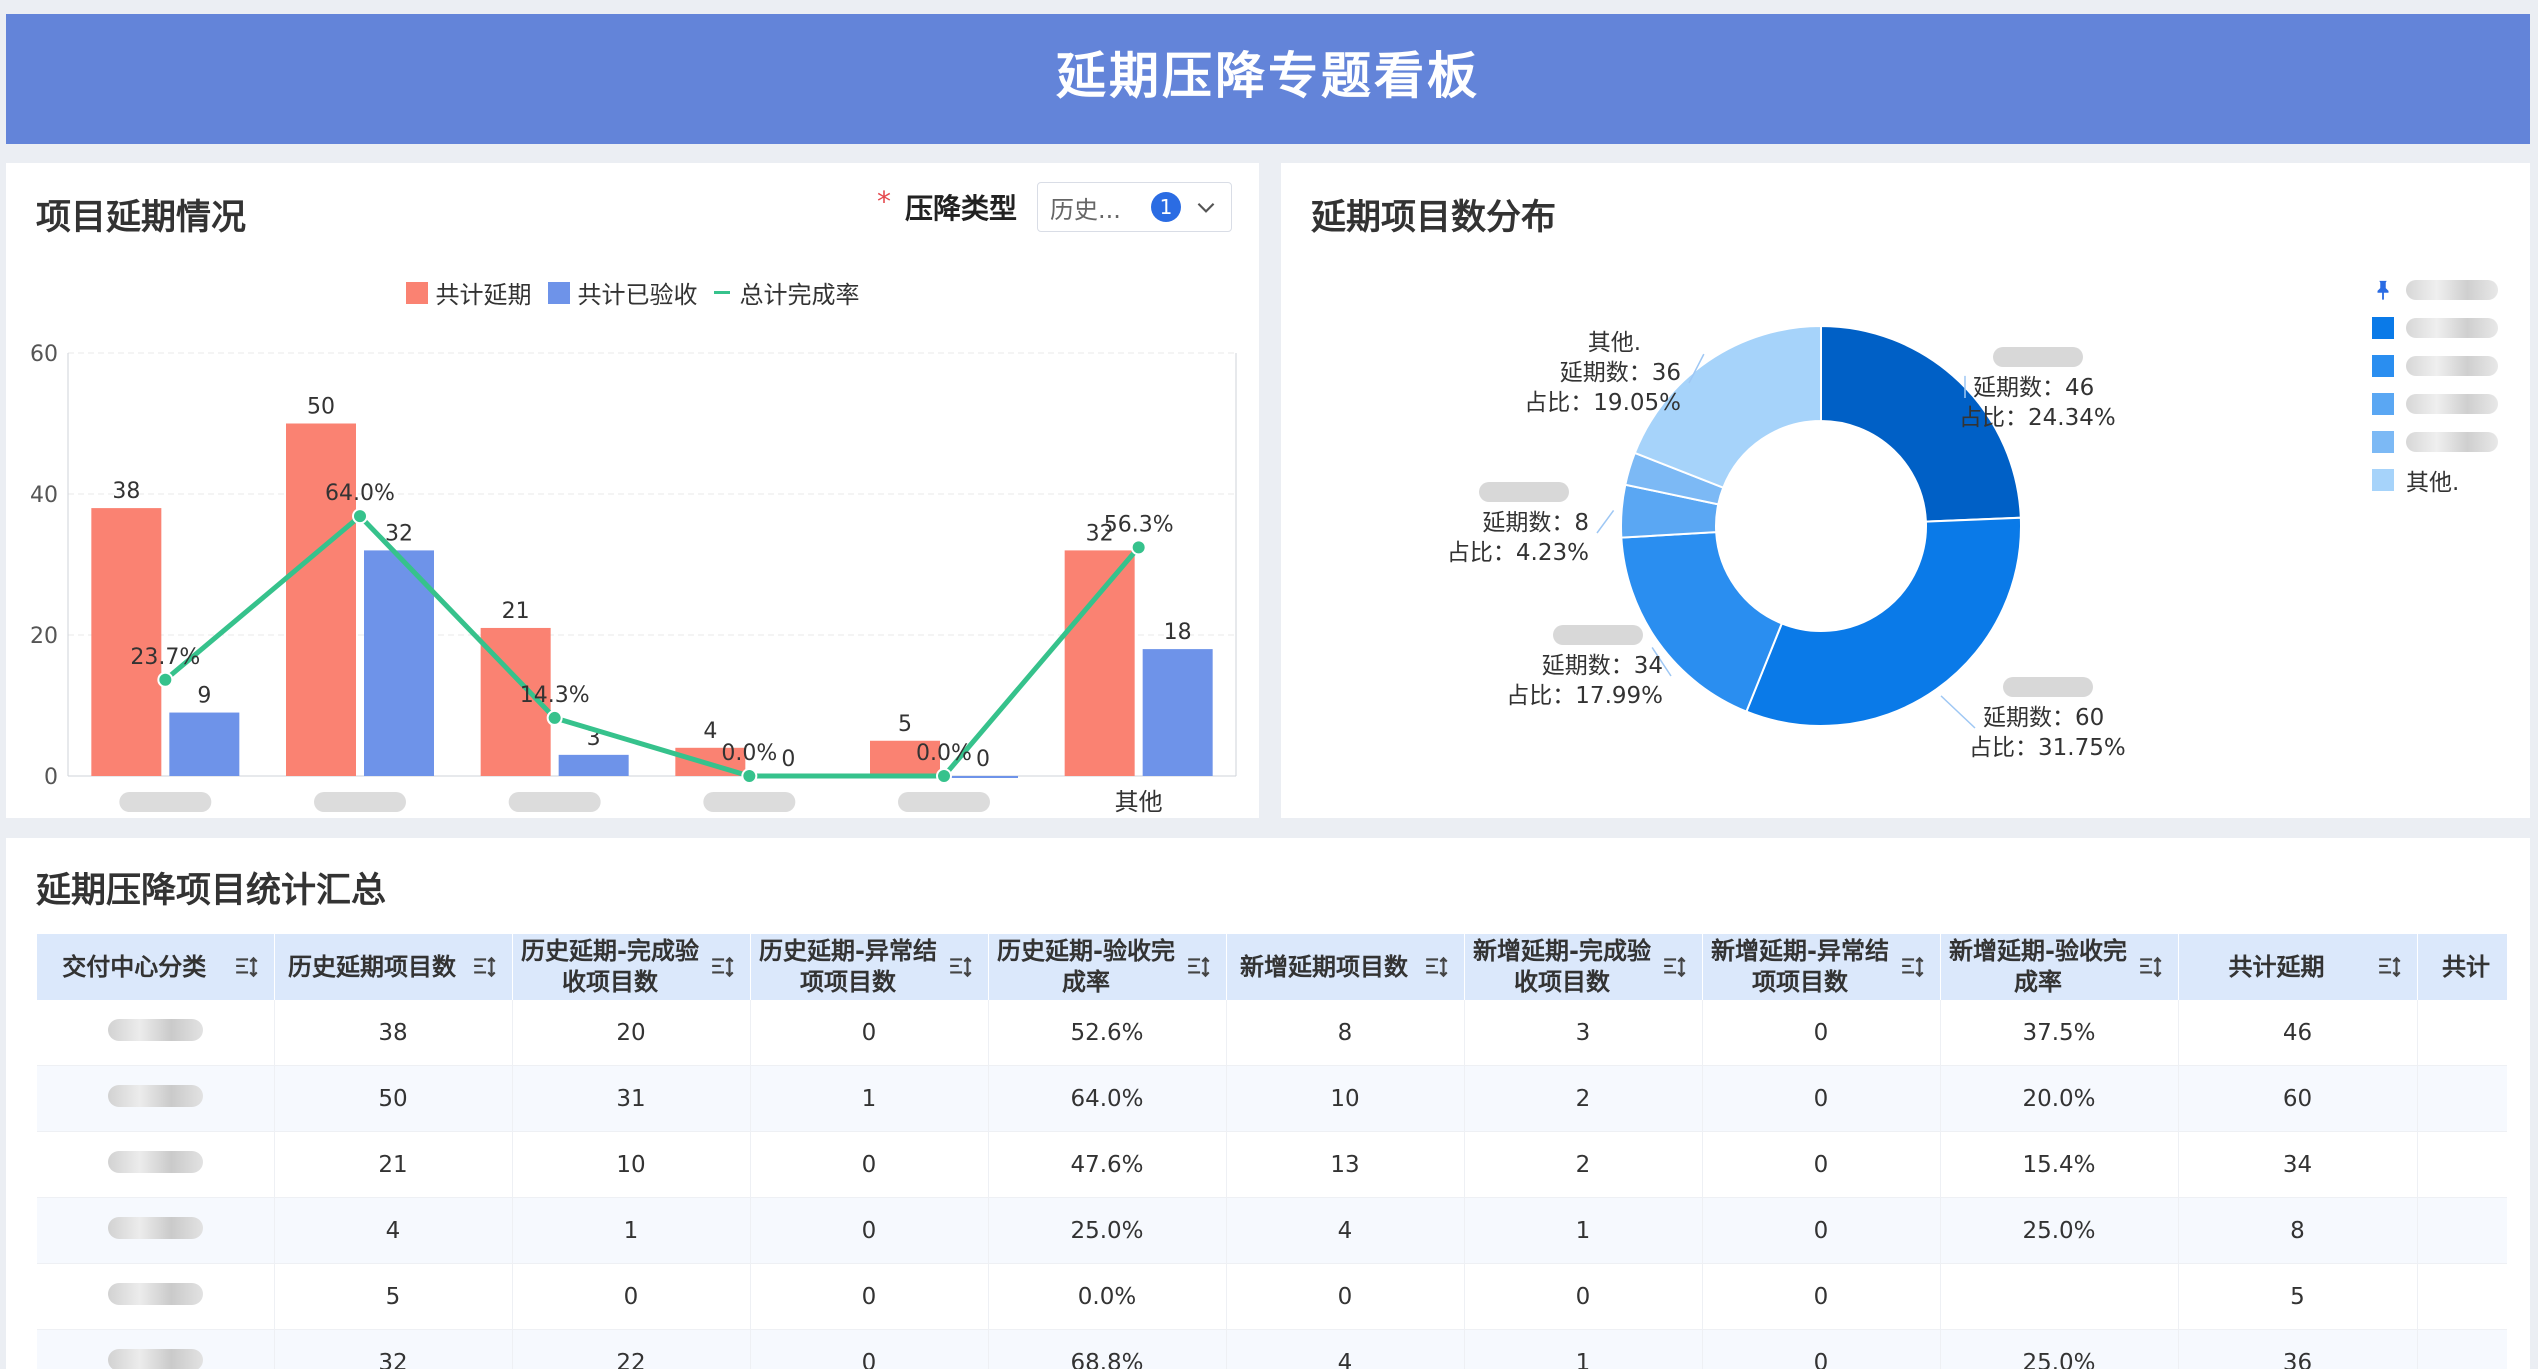 This screenshot has height=1369, width=2538. I want to click on slice-name-label: 其他., so click(1614, 343).